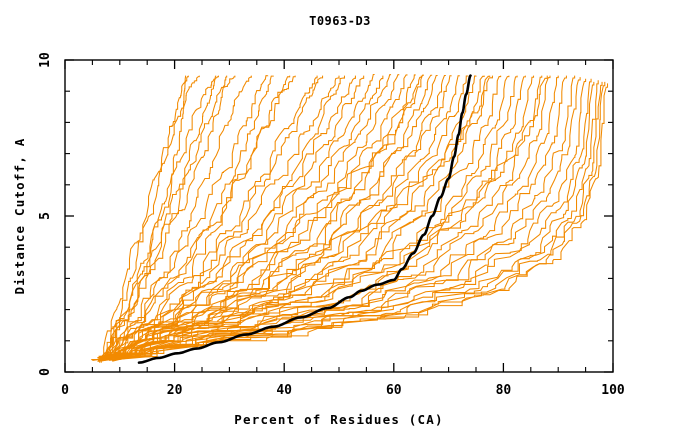 The width and height of the screenshot is (680, 440). What do you see at coordinates (394, 390) in the screenshot?
I see `x-tick-label: 60` at bounding box center [394, 390].